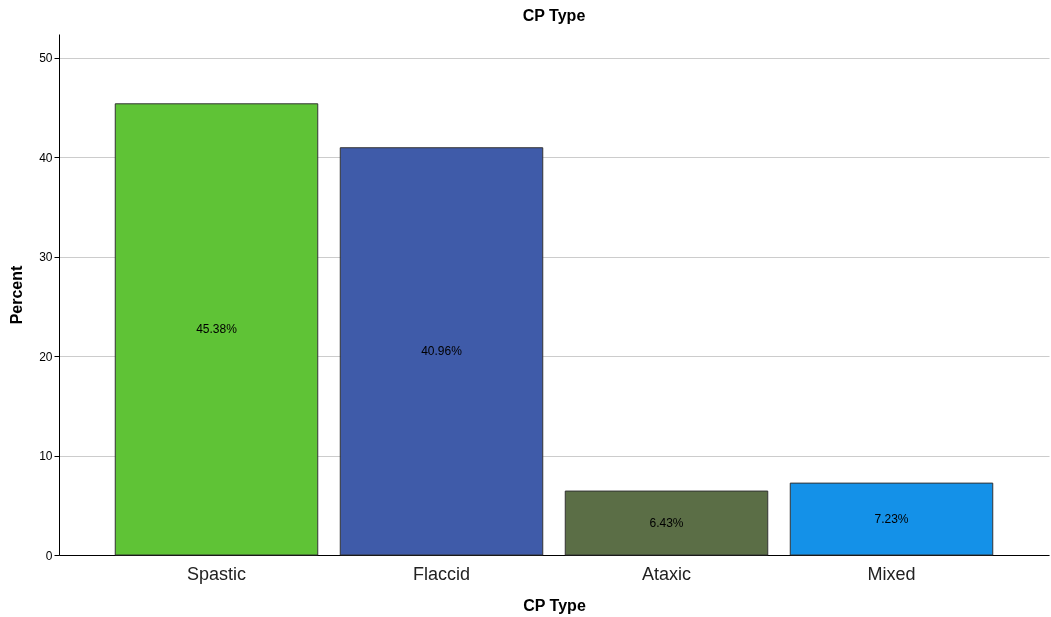  What do you see at coordinates (46, 456) in the screenshot?
I see `y-tick-label: 10` at bounding box center [46, 456].